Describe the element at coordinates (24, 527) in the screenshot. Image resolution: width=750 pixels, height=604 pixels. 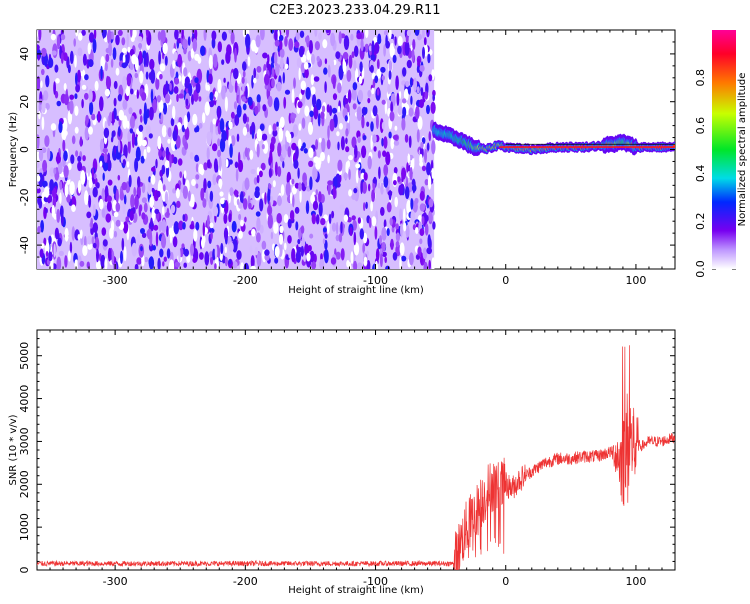
I see `snr-y-tick-label: 1000` at that location.